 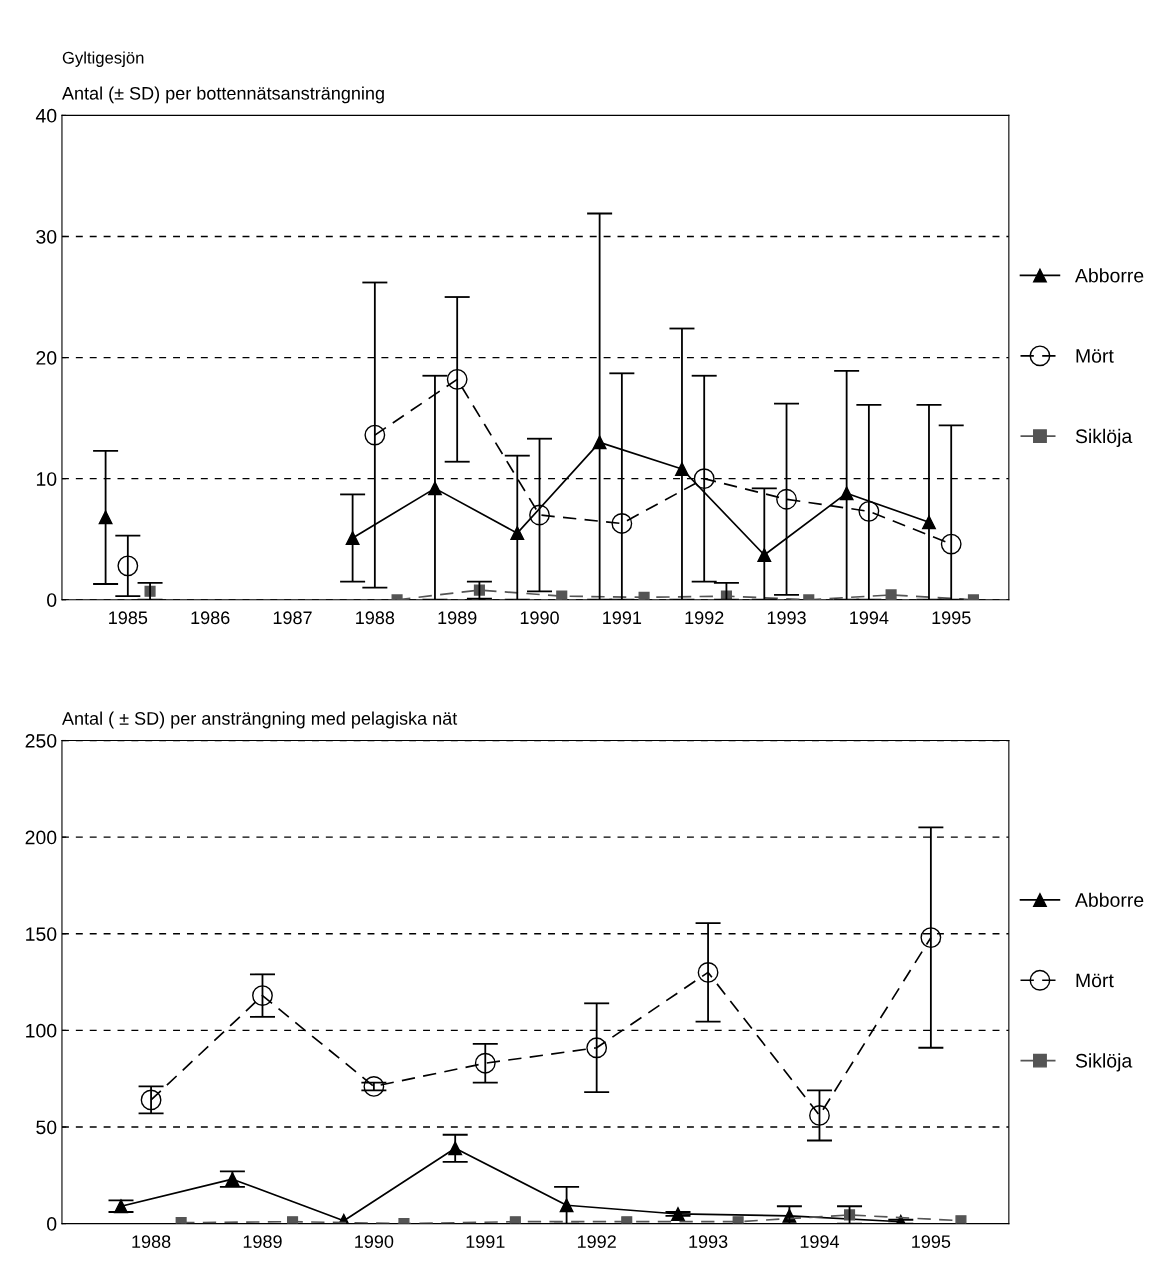 What do you see at coordinates (41, 934) in the screenshot?
I see `y-tick-label: 150` at bounding box center [41, 934].